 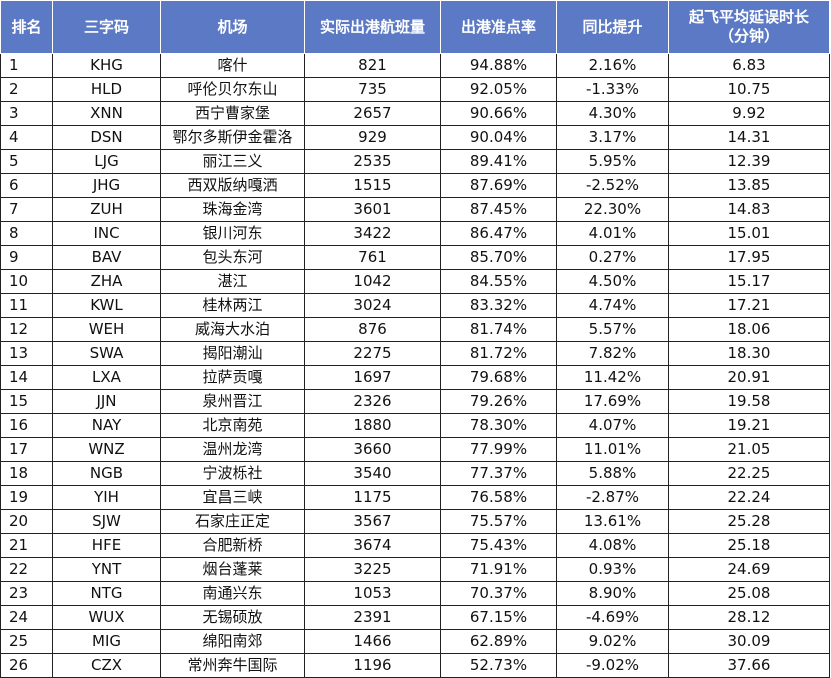 I want to click on rank-cell: 8, so click(x=26, y=233).